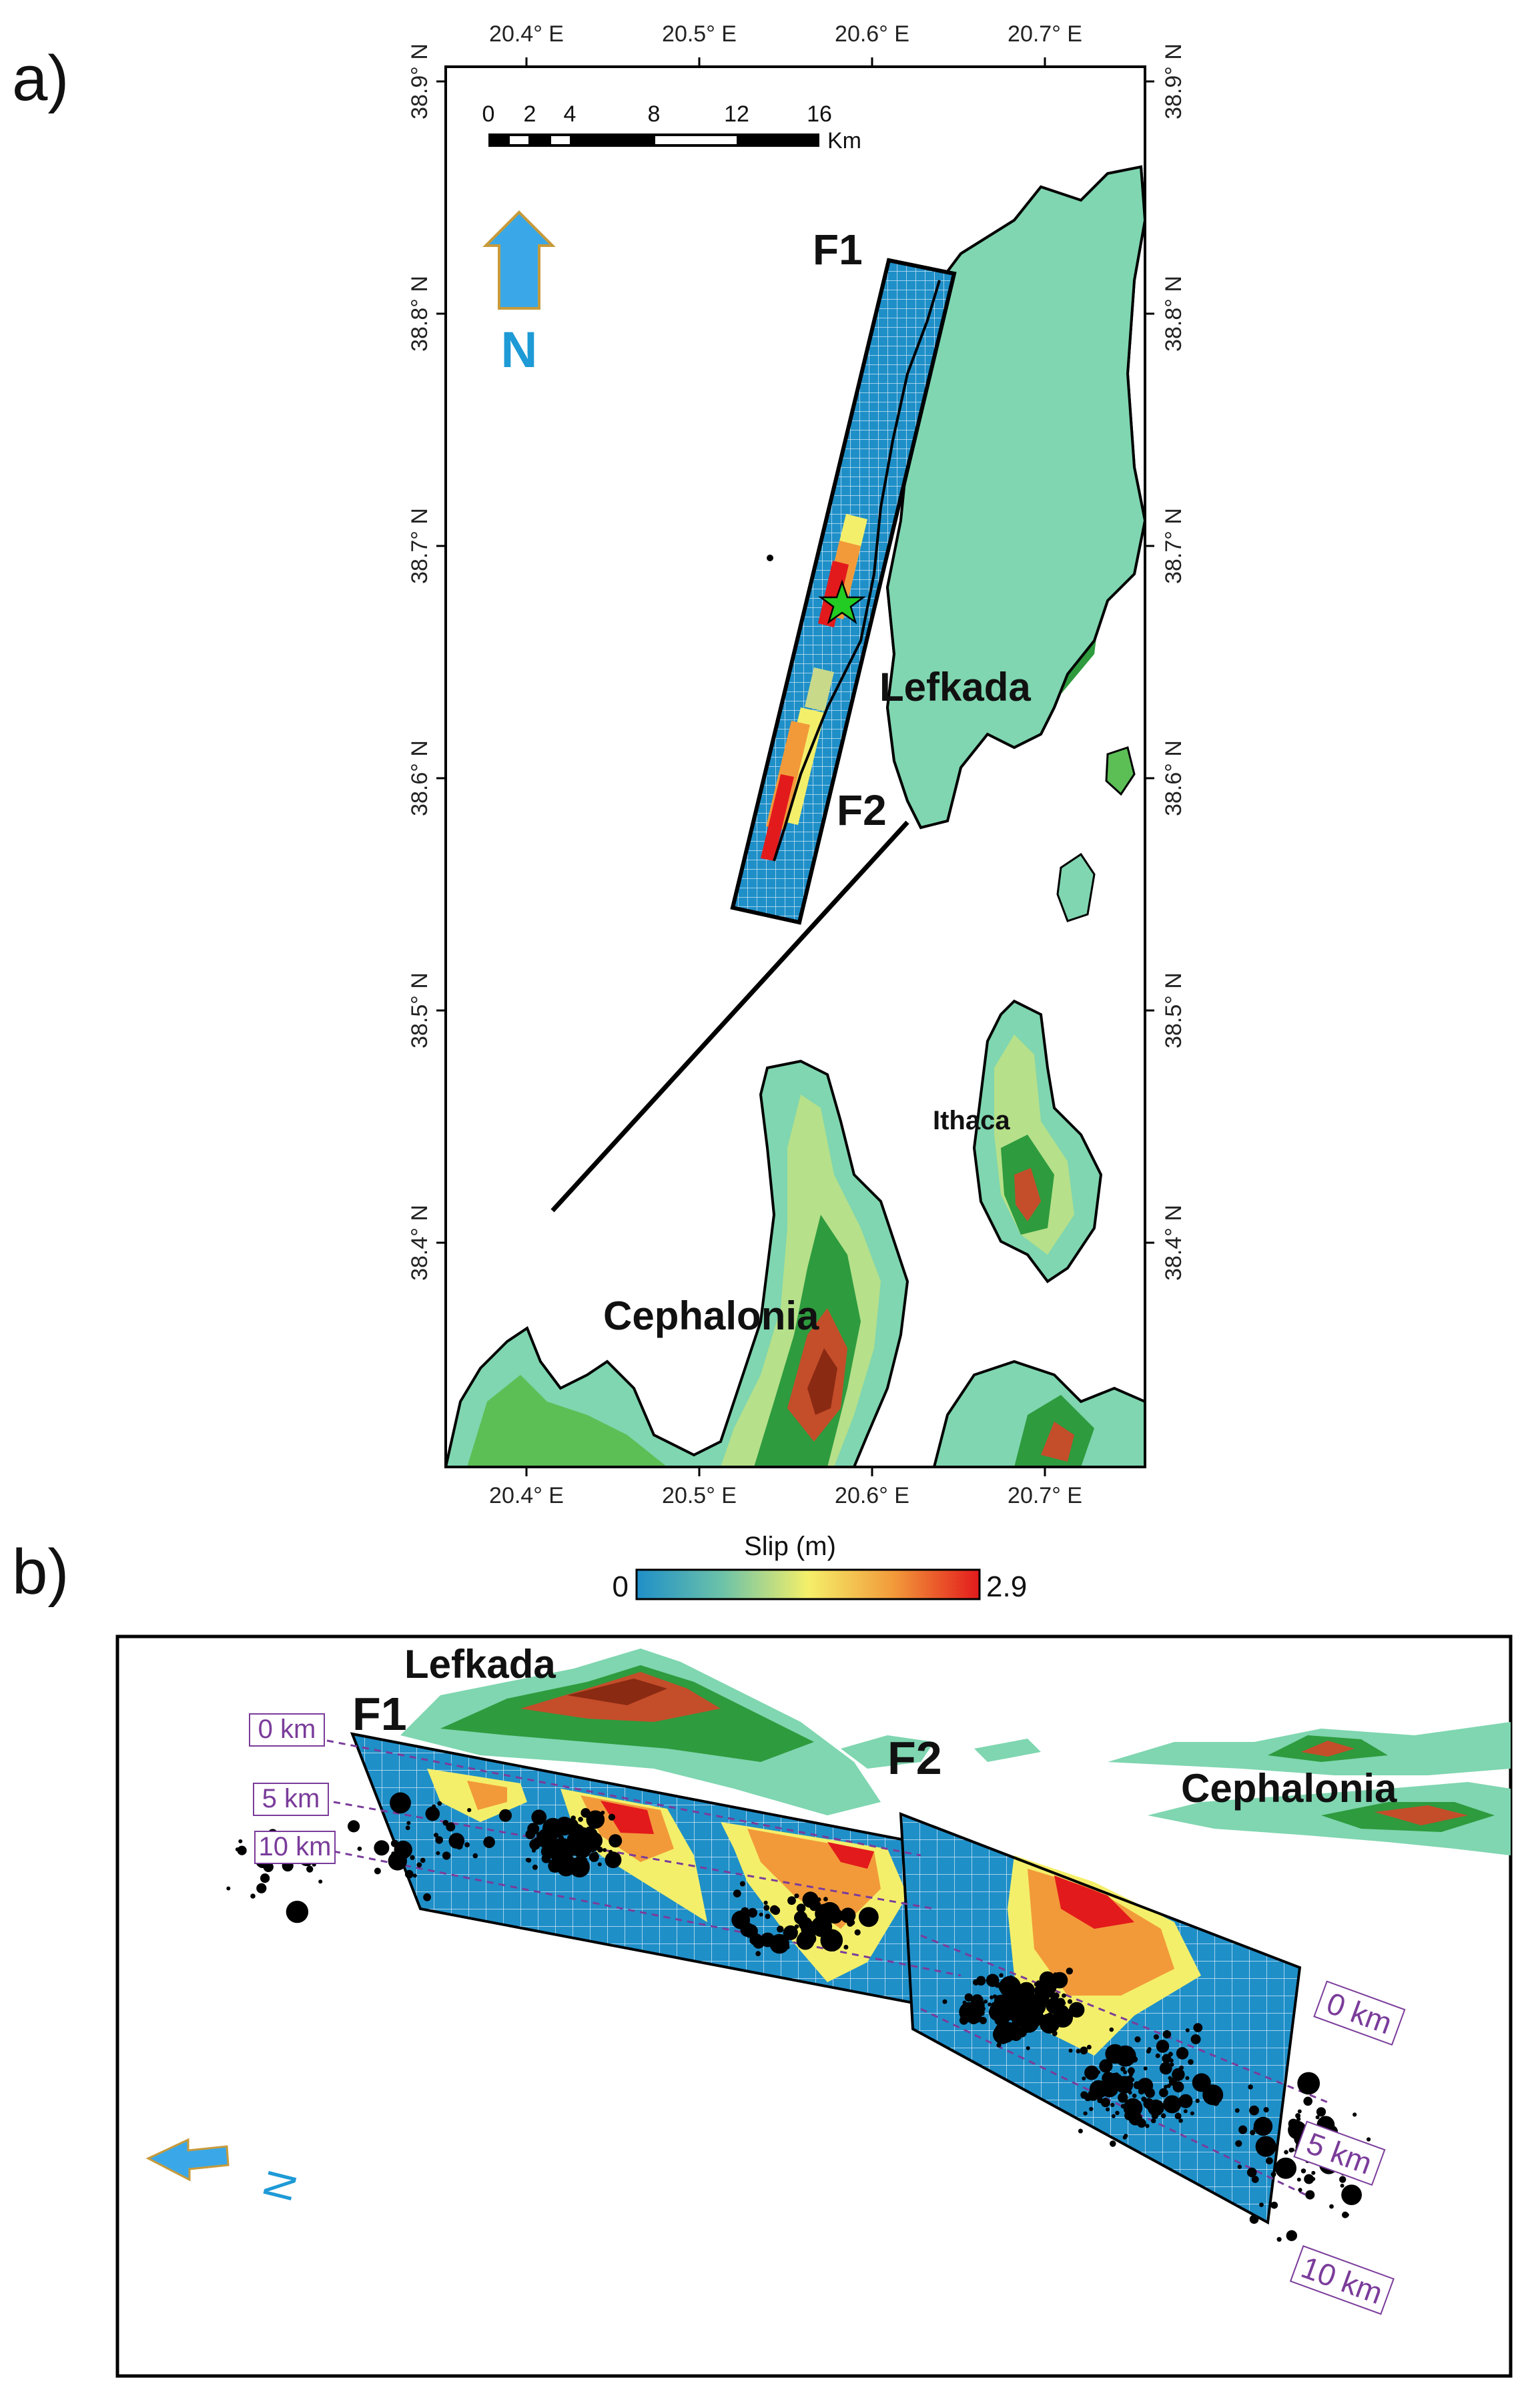 This screenshot has width=1540, height=2392. I want to click on cephalonia-terrain-3d, so click(1309, 1788).